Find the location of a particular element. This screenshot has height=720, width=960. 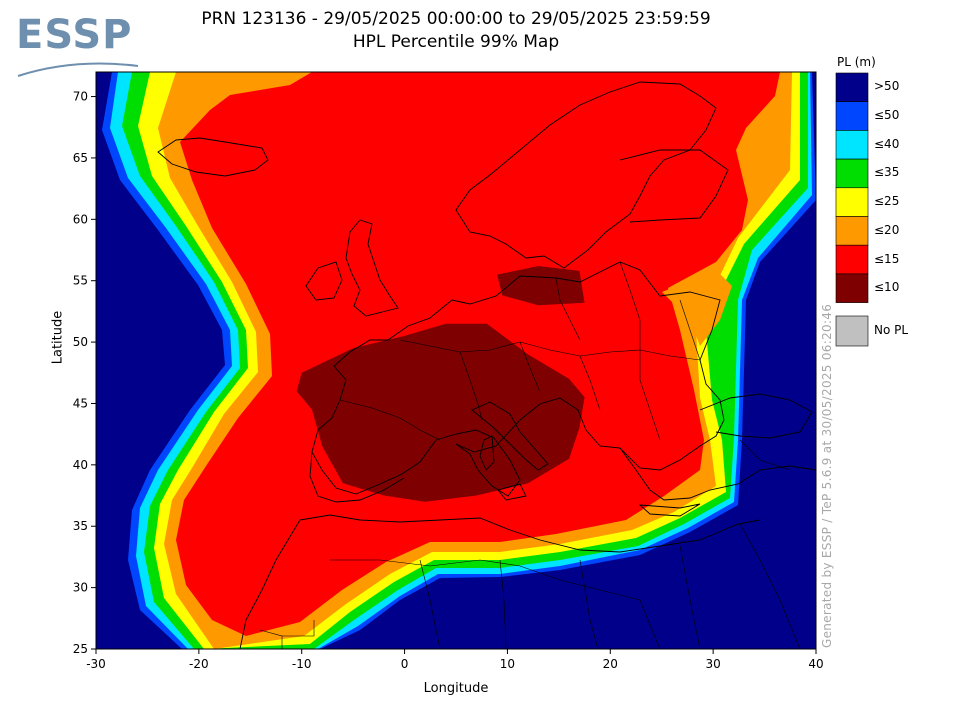

y-tick-label: 65 is located at coordinates (80, 158).